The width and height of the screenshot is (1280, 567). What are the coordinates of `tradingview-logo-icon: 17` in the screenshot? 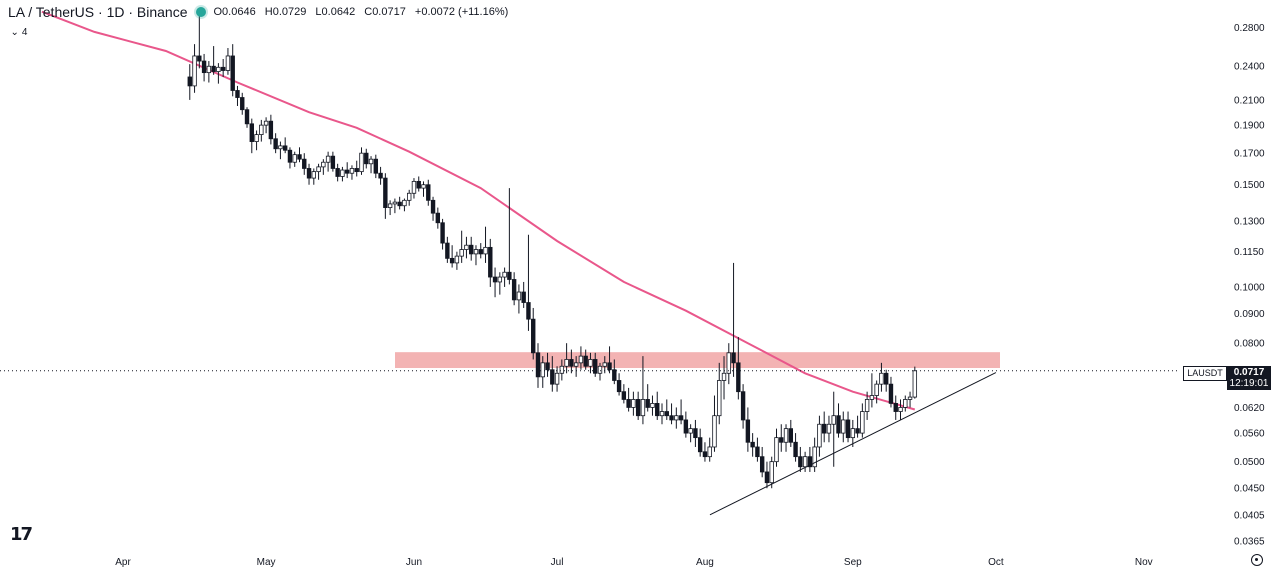 It's located at (21, 534).